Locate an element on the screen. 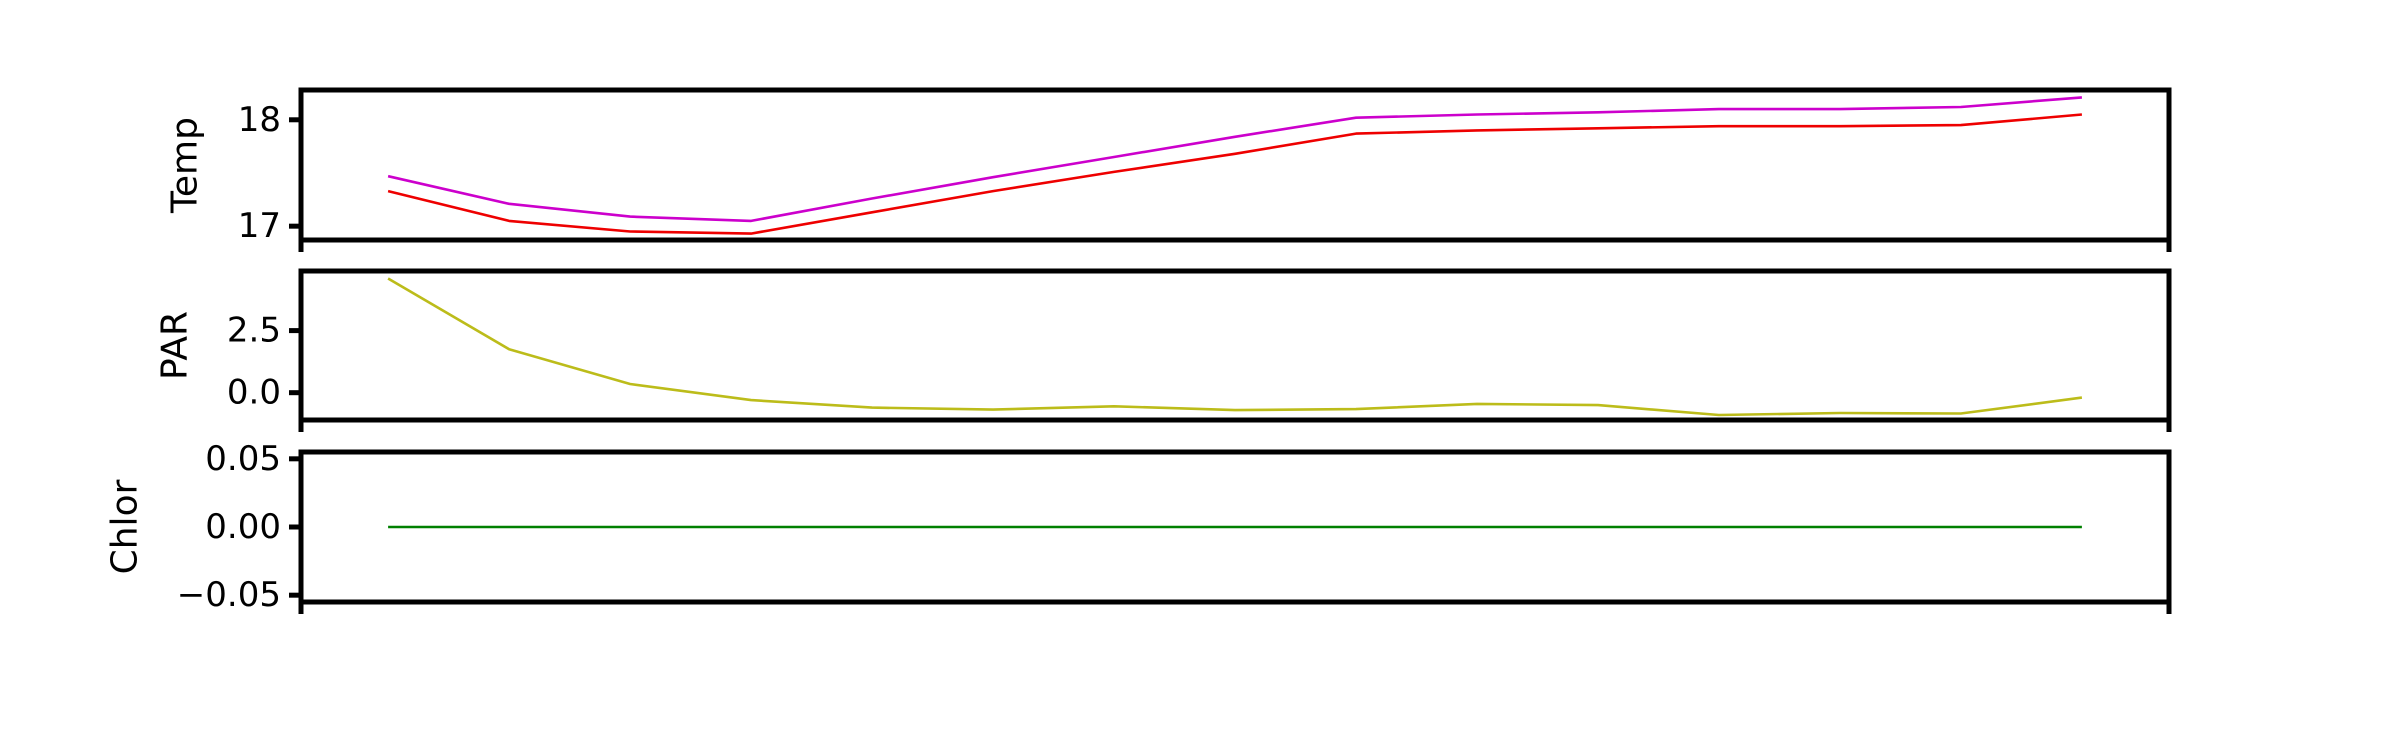 The image size is (2400, 750). y-tick-label-par-1: 0.0 is located at coordinates (254, 393).